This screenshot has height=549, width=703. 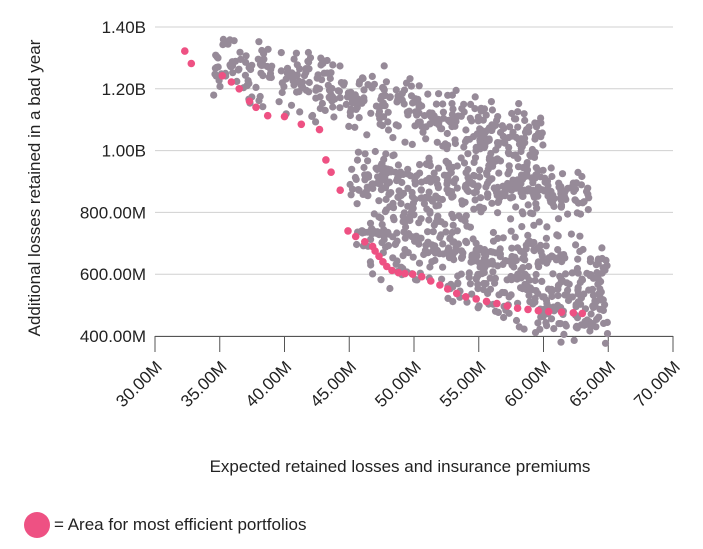 I want to click on y-tick-labels: 400.00M 600.00M 800.00M 1.00B 1.20B 1.40B, so click(x=113, y=182).